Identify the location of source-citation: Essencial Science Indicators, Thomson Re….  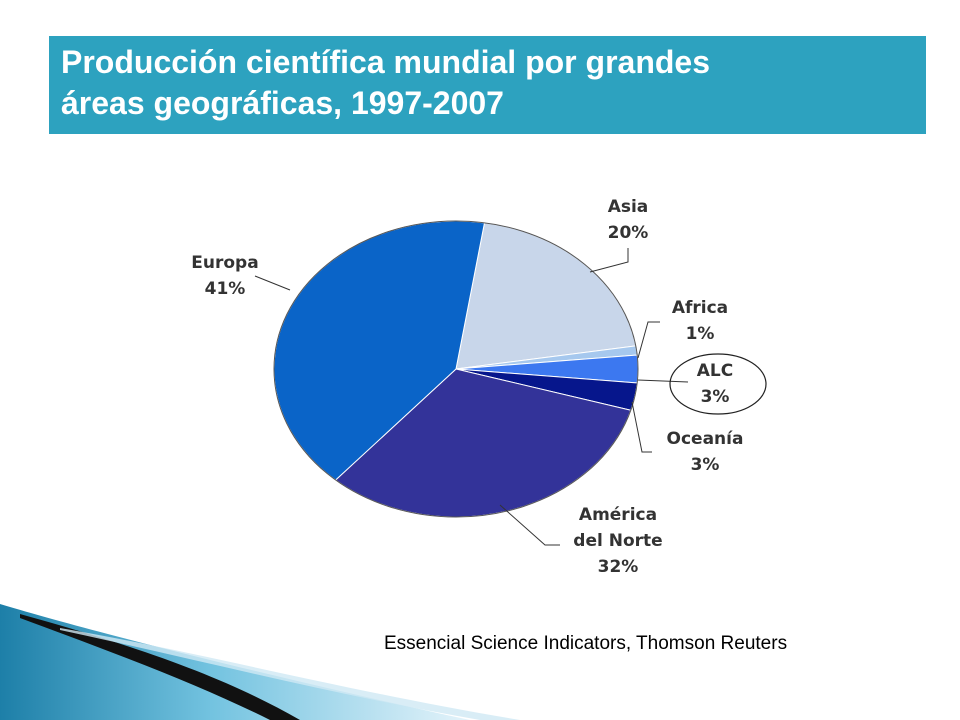
(586, 643).